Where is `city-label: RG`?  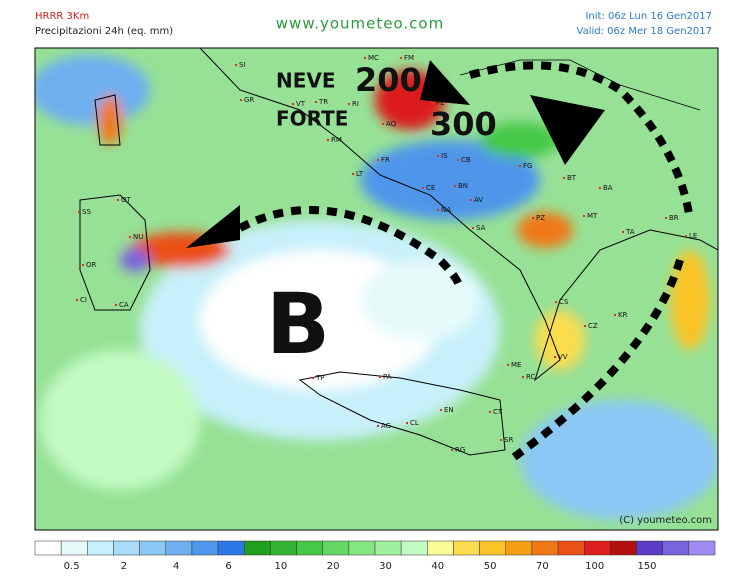
city-label: RG is located at coordinates (460, 450).